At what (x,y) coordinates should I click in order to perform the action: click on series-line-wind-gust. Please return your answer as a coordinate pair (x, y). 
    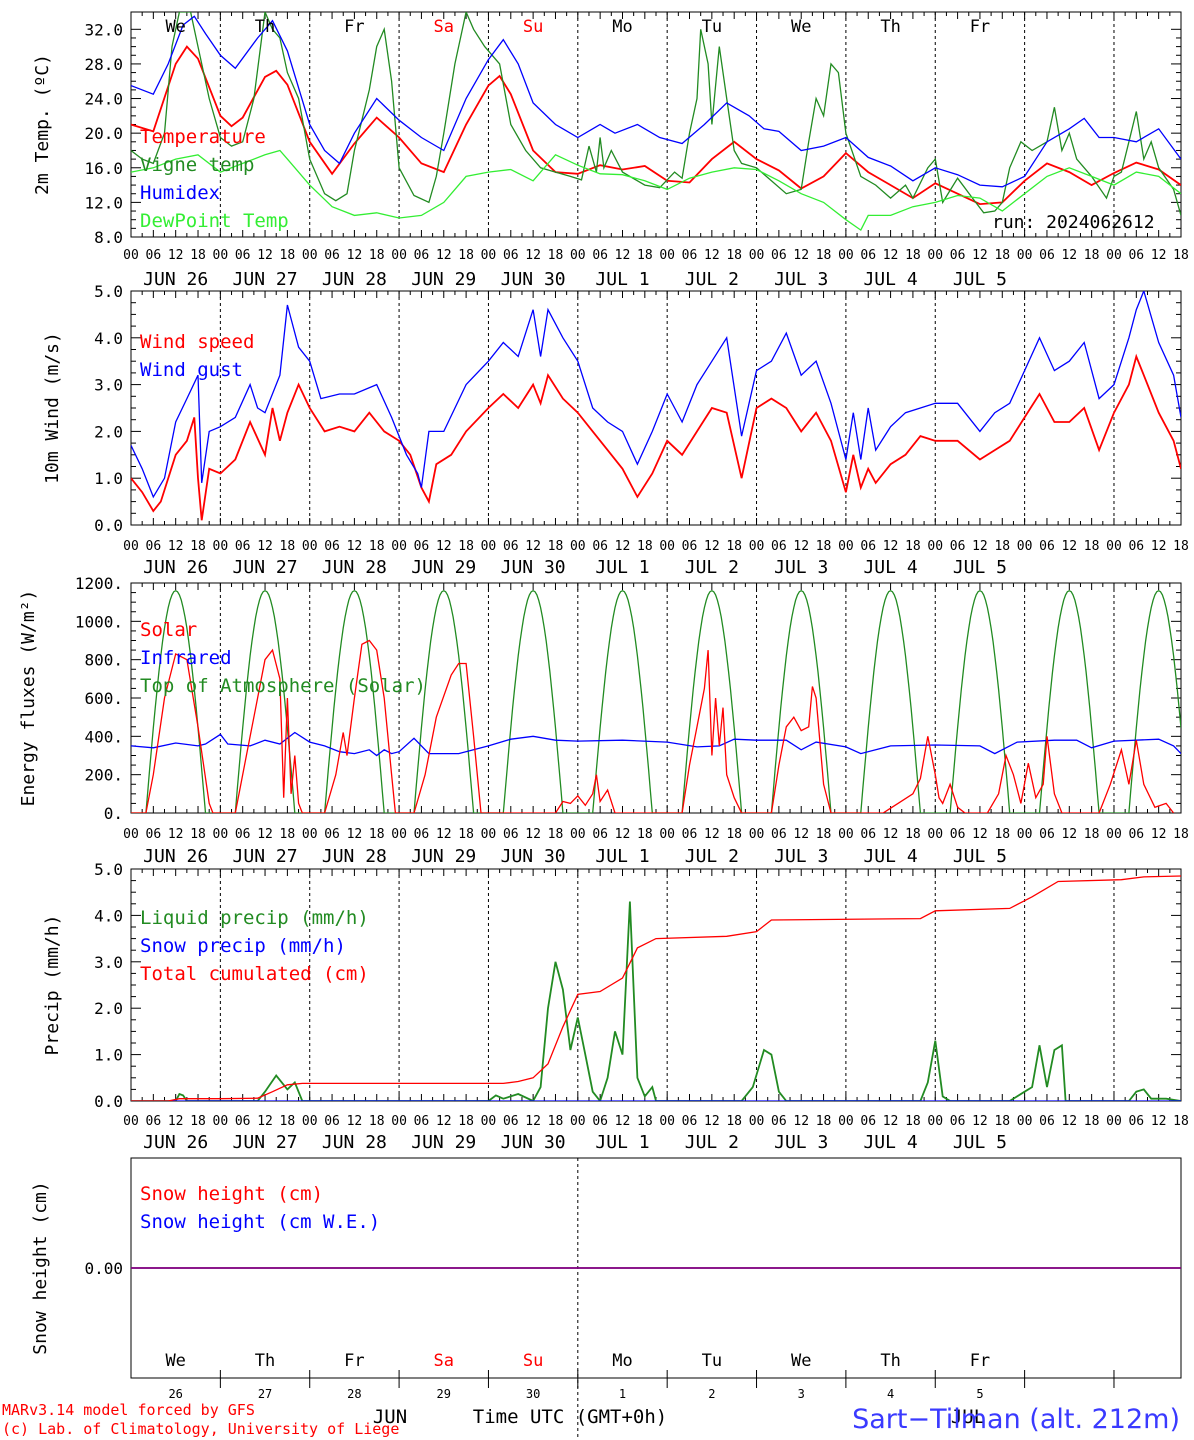
    Looking at the image, I should click on (656, 395).